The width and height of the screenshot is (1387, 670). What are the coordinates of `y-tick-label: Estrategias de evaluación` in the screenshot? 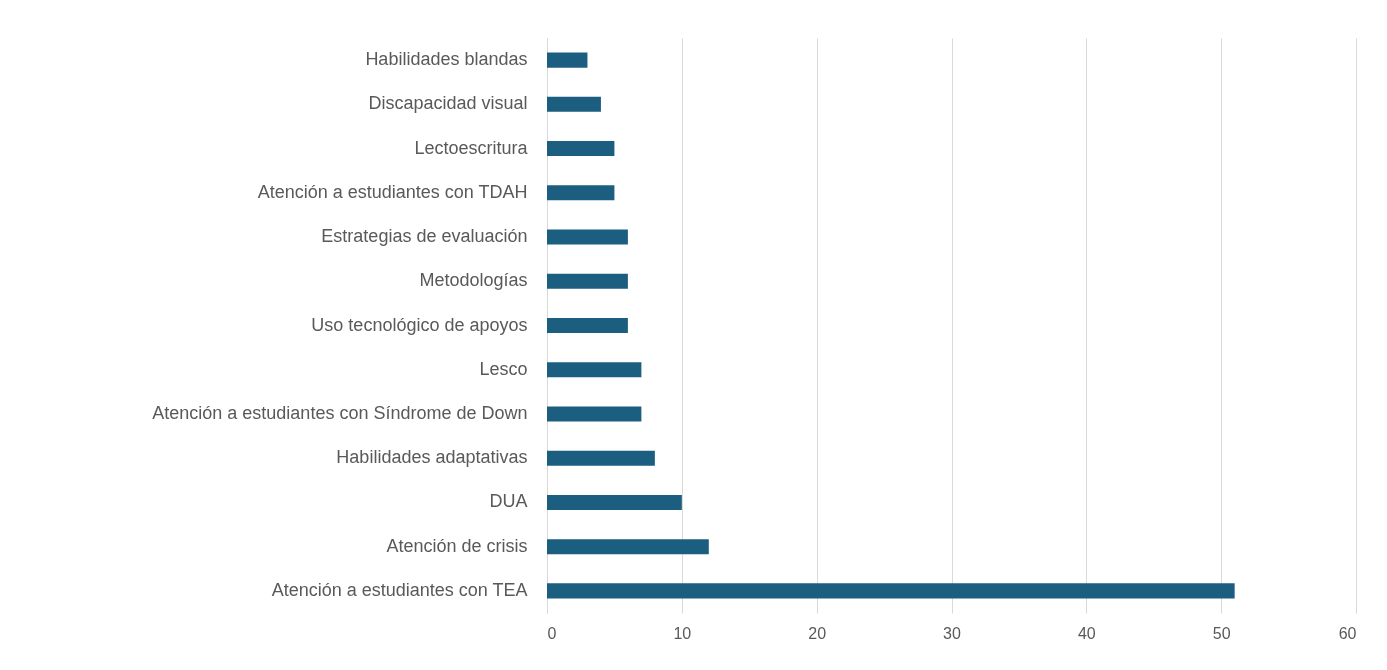 It's located at (424, 236).